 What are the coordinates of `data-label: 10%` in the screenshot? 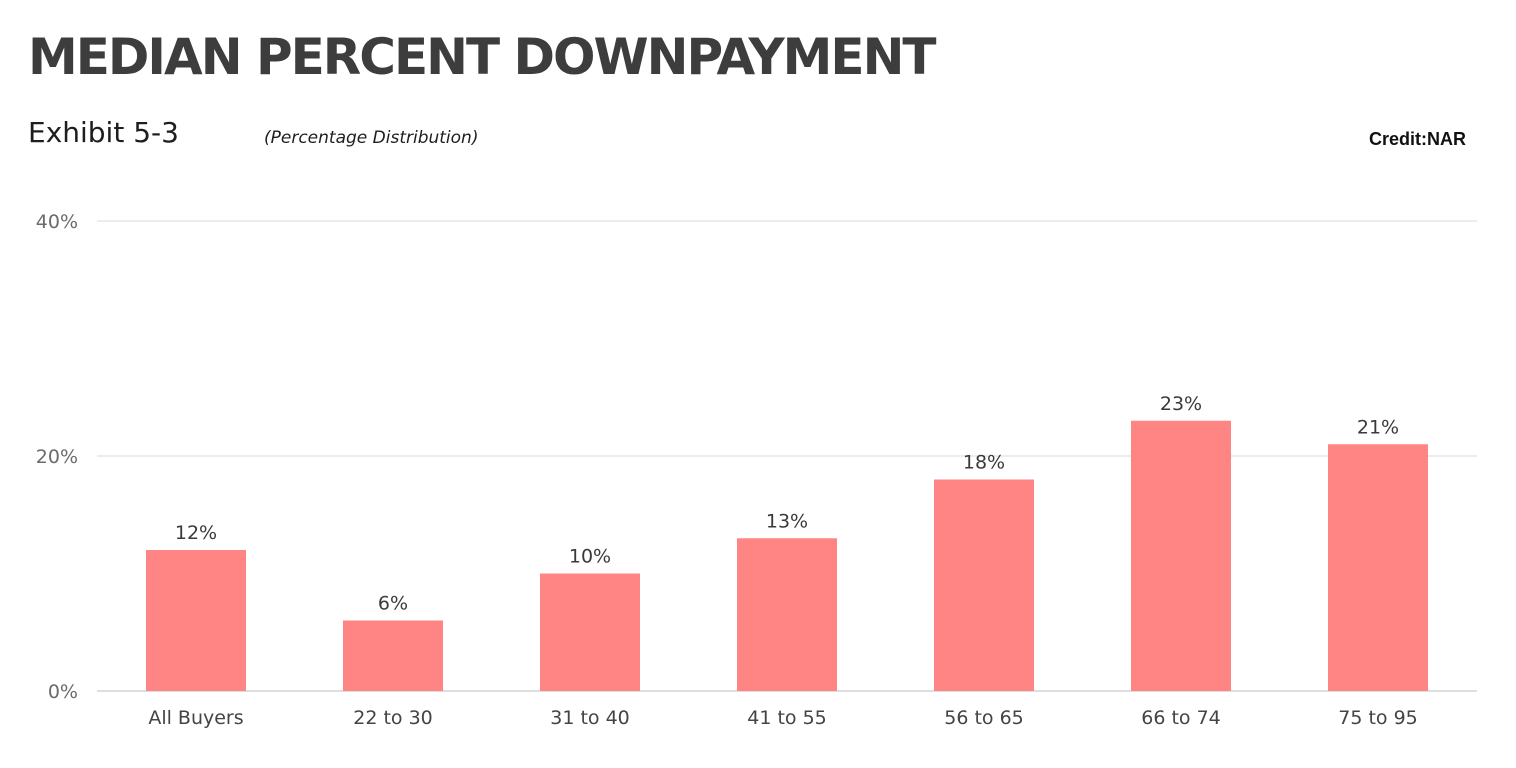 It's located at (590, 557).